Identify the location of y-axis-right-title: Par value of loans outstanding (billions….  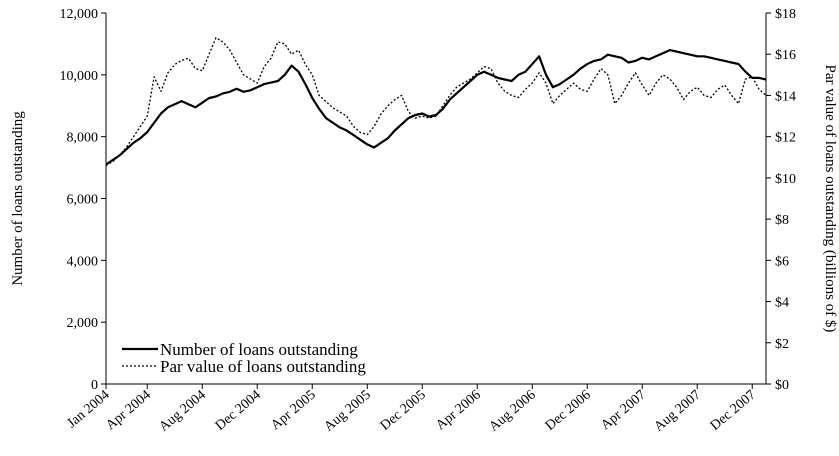
(830, 199).